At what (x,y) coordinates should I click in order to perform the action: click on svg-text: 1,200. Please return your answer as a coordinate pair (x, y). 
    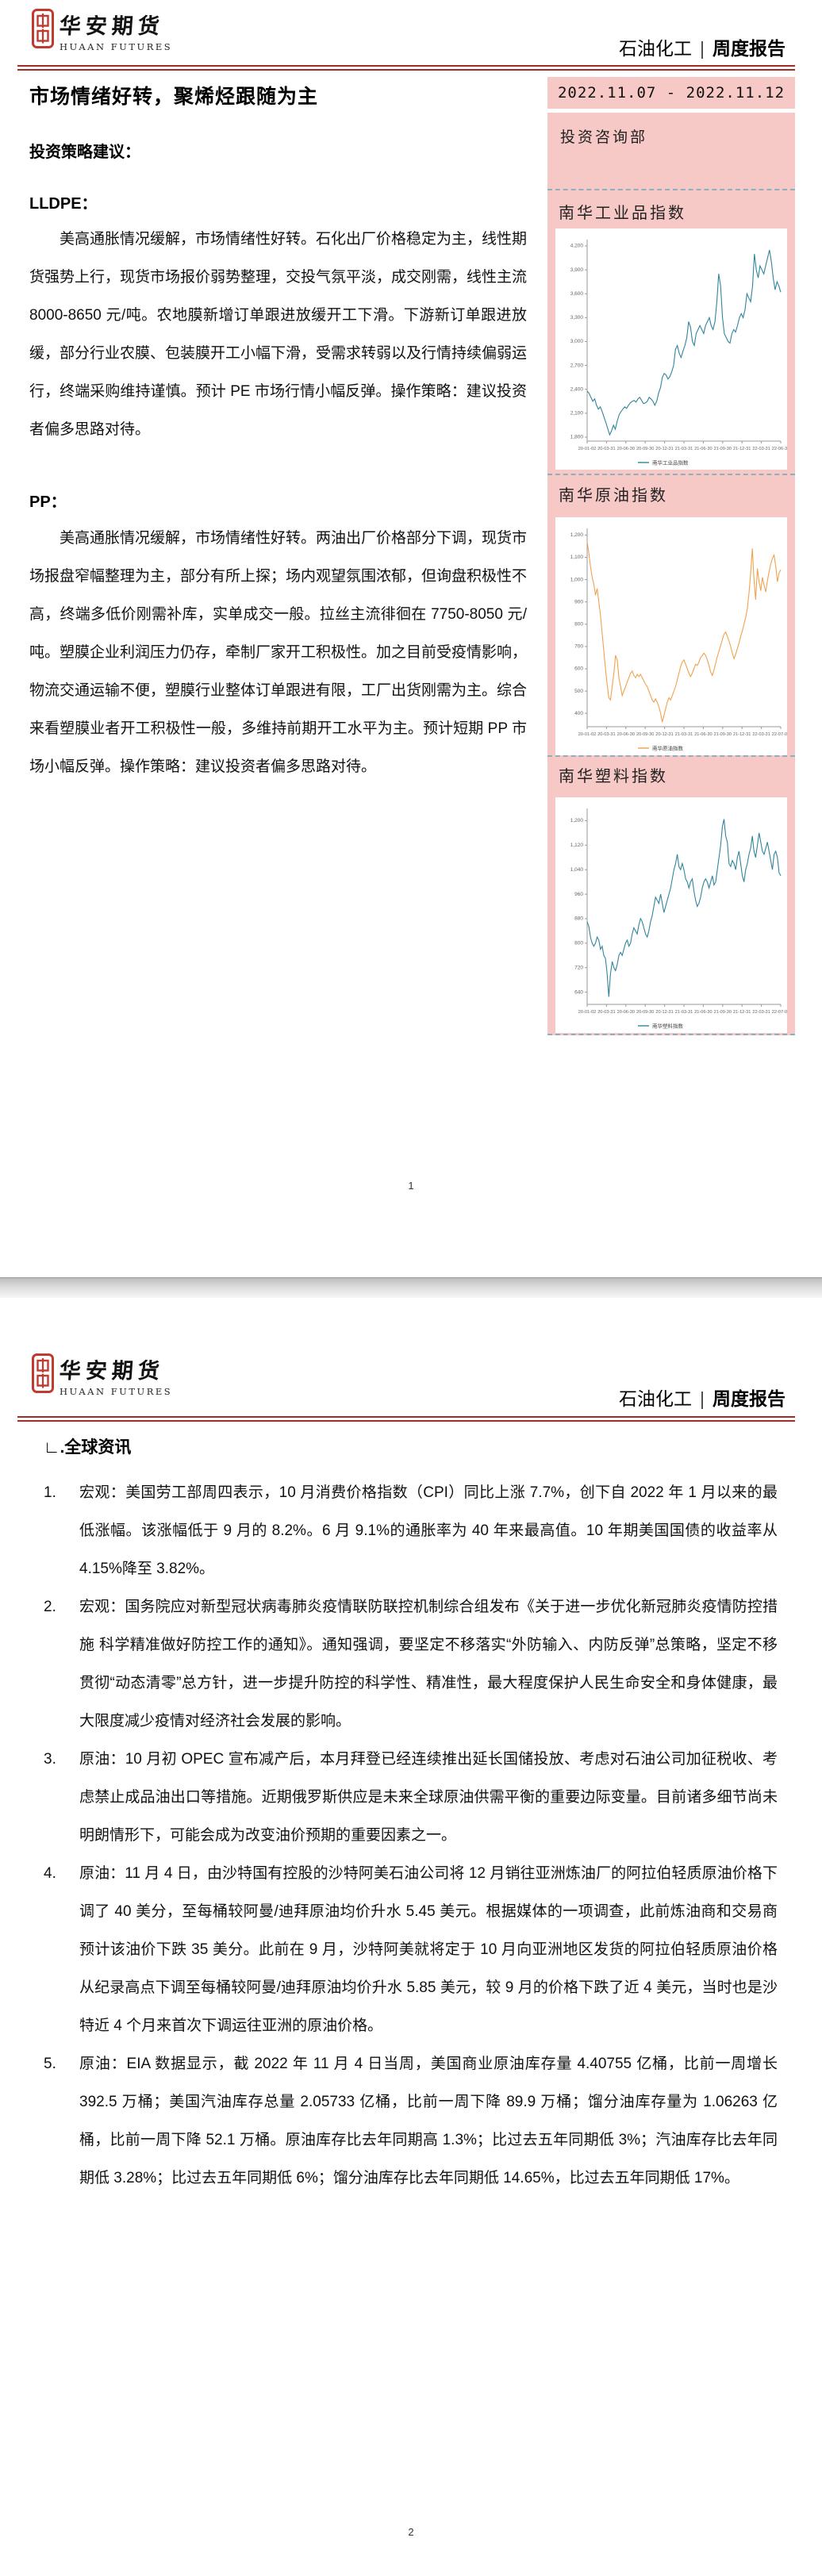
    Looking at the image, I should click on (577, 820).